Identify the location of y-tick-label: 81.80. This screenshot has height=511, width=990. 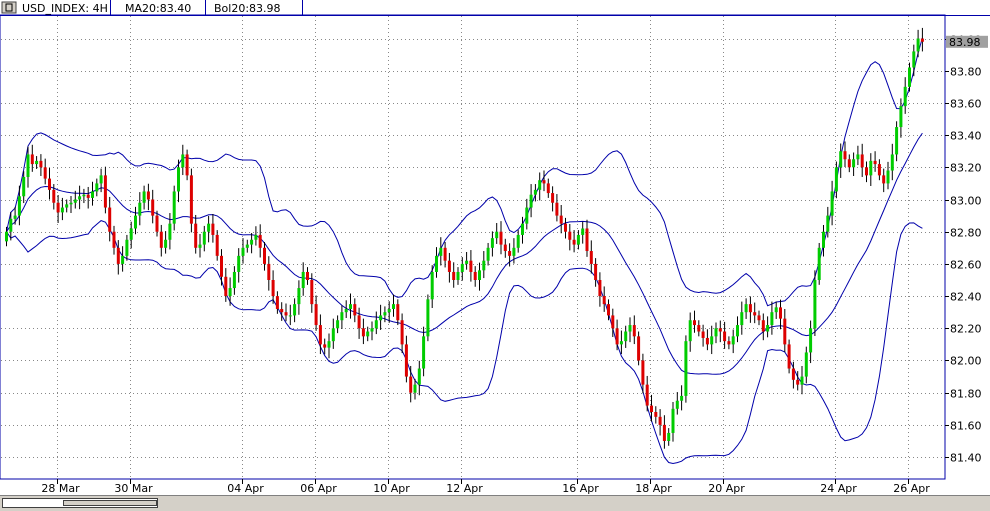
(966, 394).